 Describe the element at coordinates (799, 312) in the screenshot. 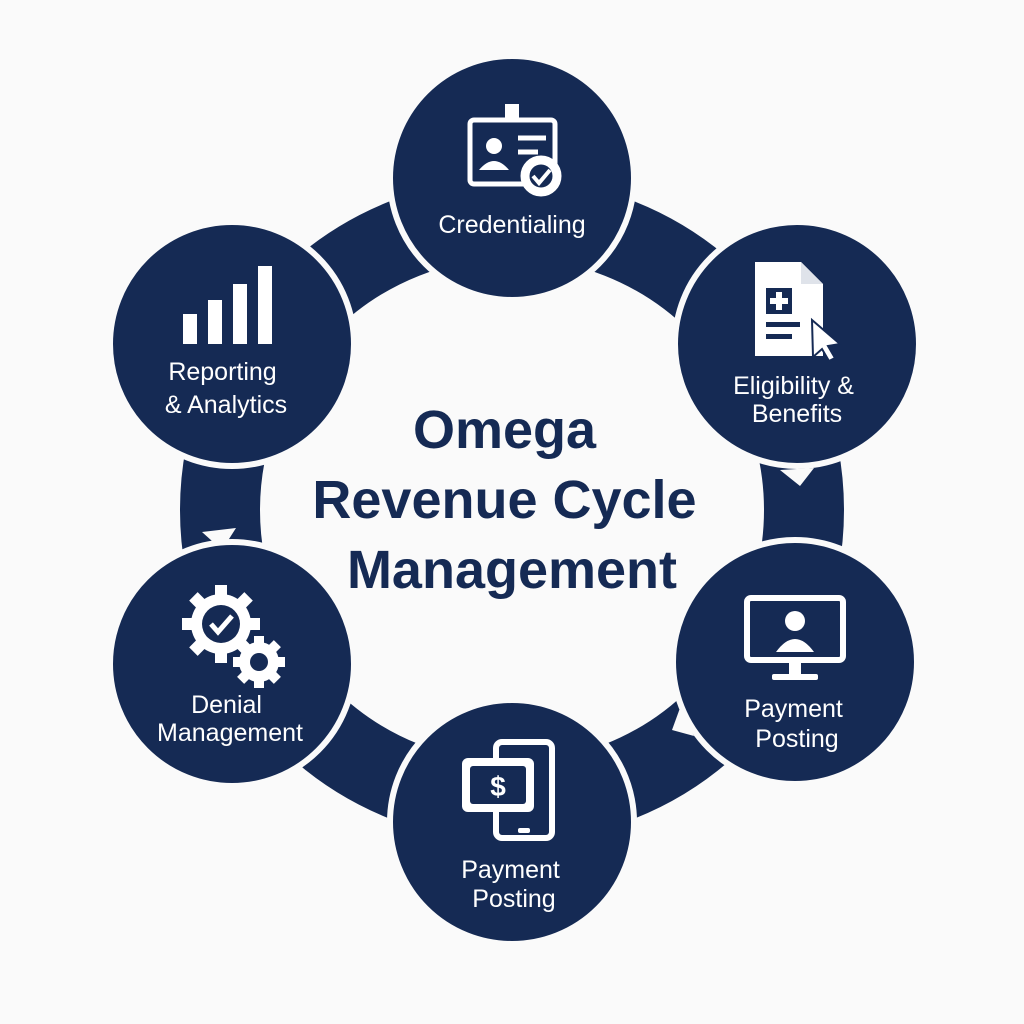

I see `medical-document-cursor-icon` at that location.